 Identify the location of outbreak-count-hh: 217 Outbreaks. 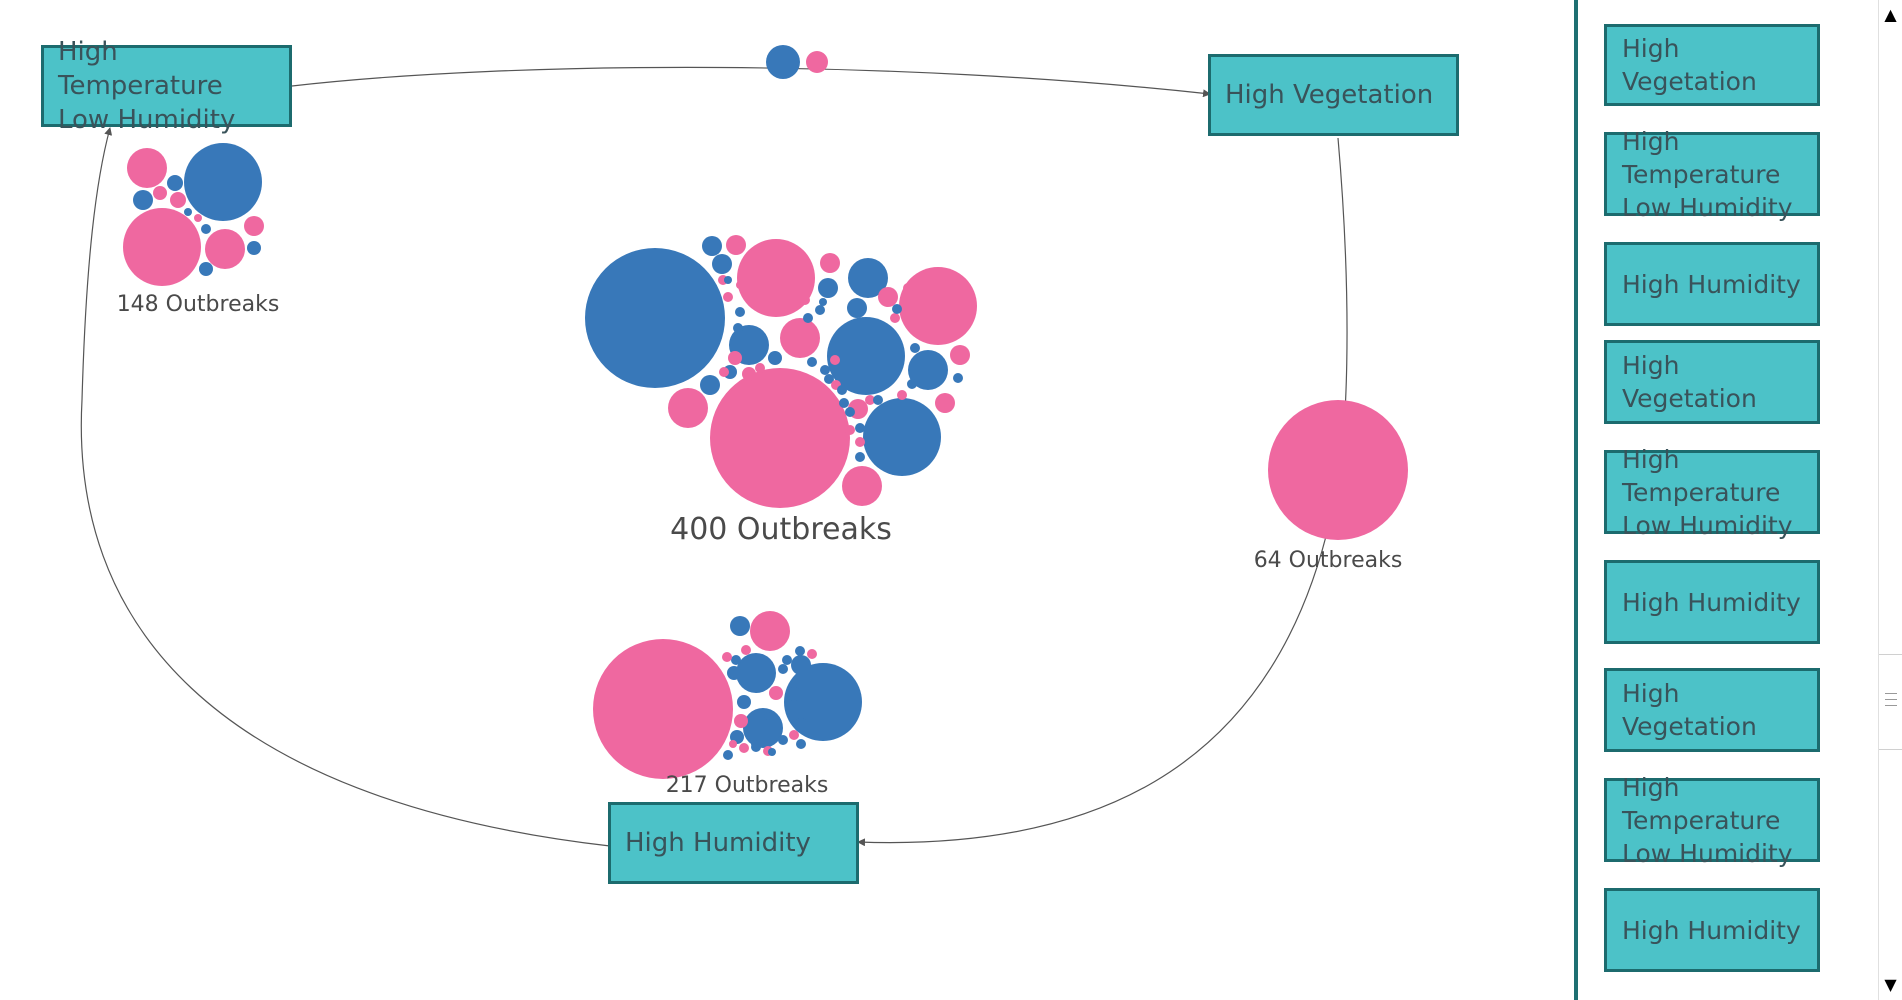
(747, 785).